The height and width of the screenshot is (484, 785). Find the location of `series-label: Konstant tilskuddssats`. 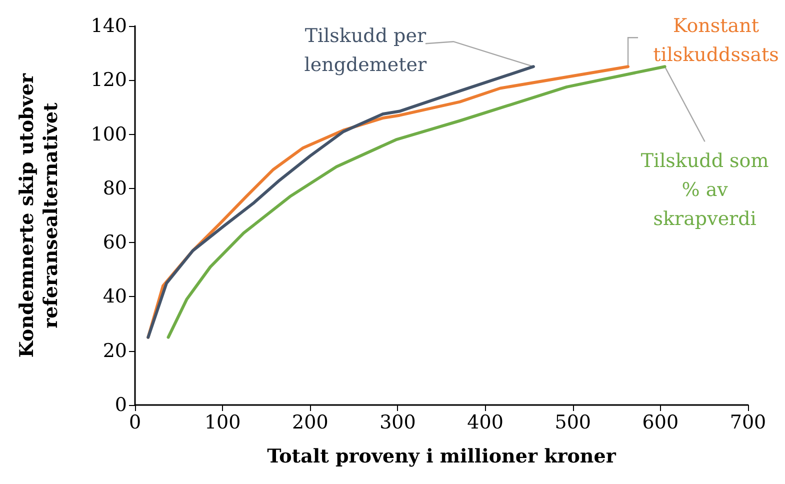

series-label: Konstant tilskuddssats is located at coordinates (716, 40).